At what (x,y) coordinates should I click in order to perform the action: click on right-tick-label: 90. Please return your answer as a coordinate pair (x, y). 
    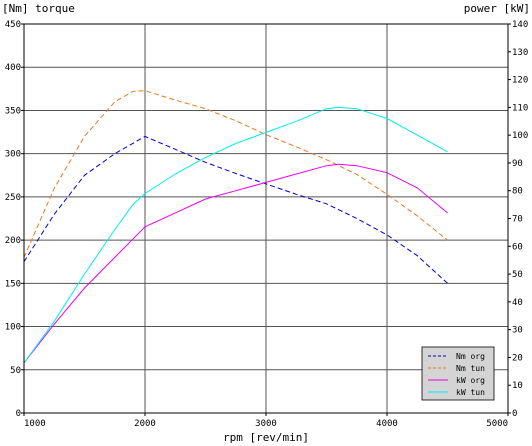
    Looking at the image, I should click on (517, 164).